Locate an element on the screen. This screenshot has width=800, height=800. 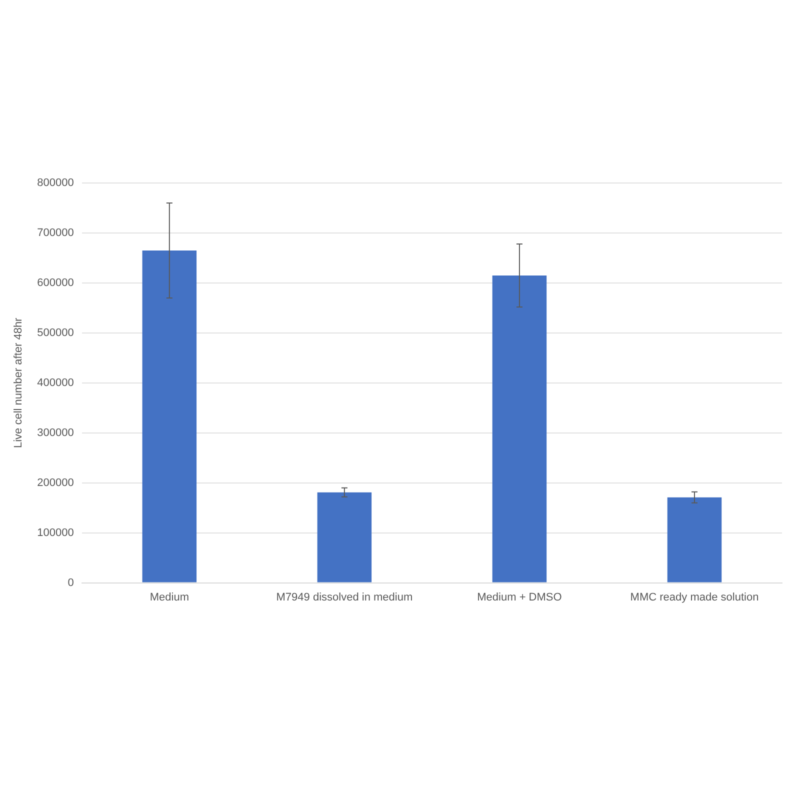
x-tick-label: Medium + DMSO is located at coordinates (519, 597).